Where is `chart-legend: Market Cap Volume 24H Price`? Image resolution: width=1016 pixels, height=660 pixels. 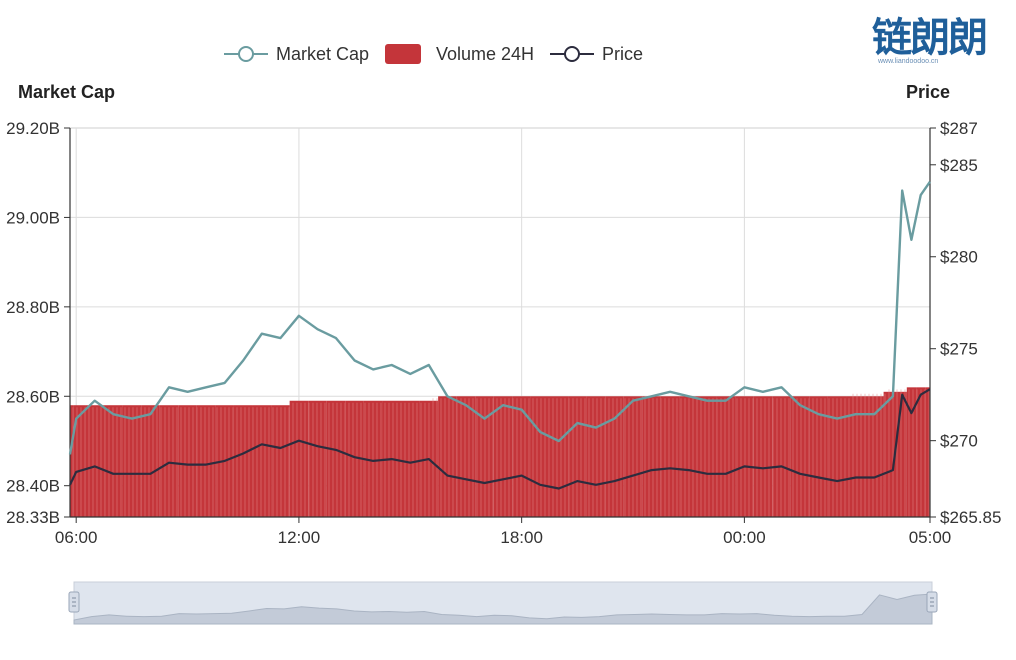 chart-legend: Market Cap Volume 24H Price is located at coordinates (508, 54).